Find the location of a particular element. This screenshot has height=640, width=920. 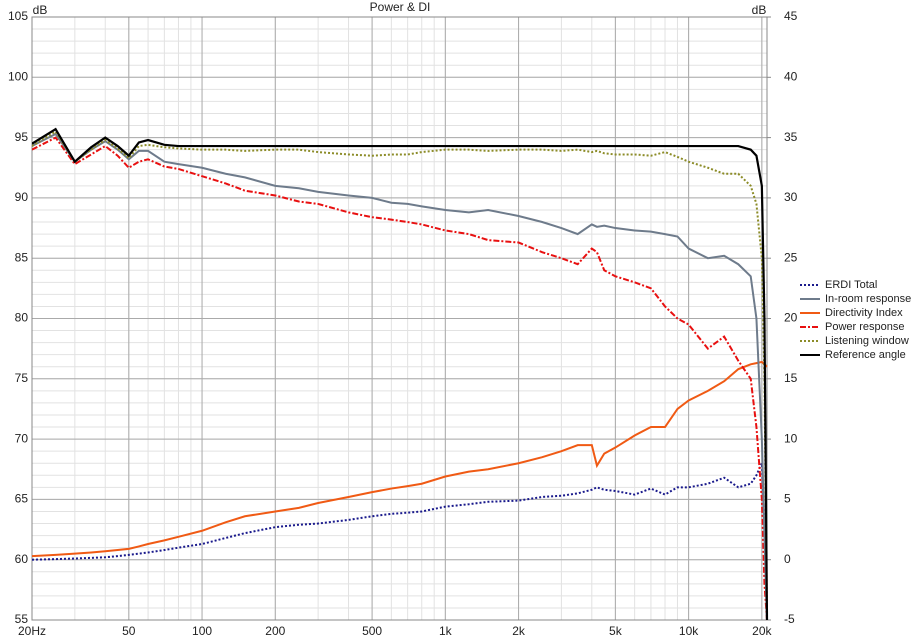

y-tick-label: 60 is located at coordinates (22, 559).